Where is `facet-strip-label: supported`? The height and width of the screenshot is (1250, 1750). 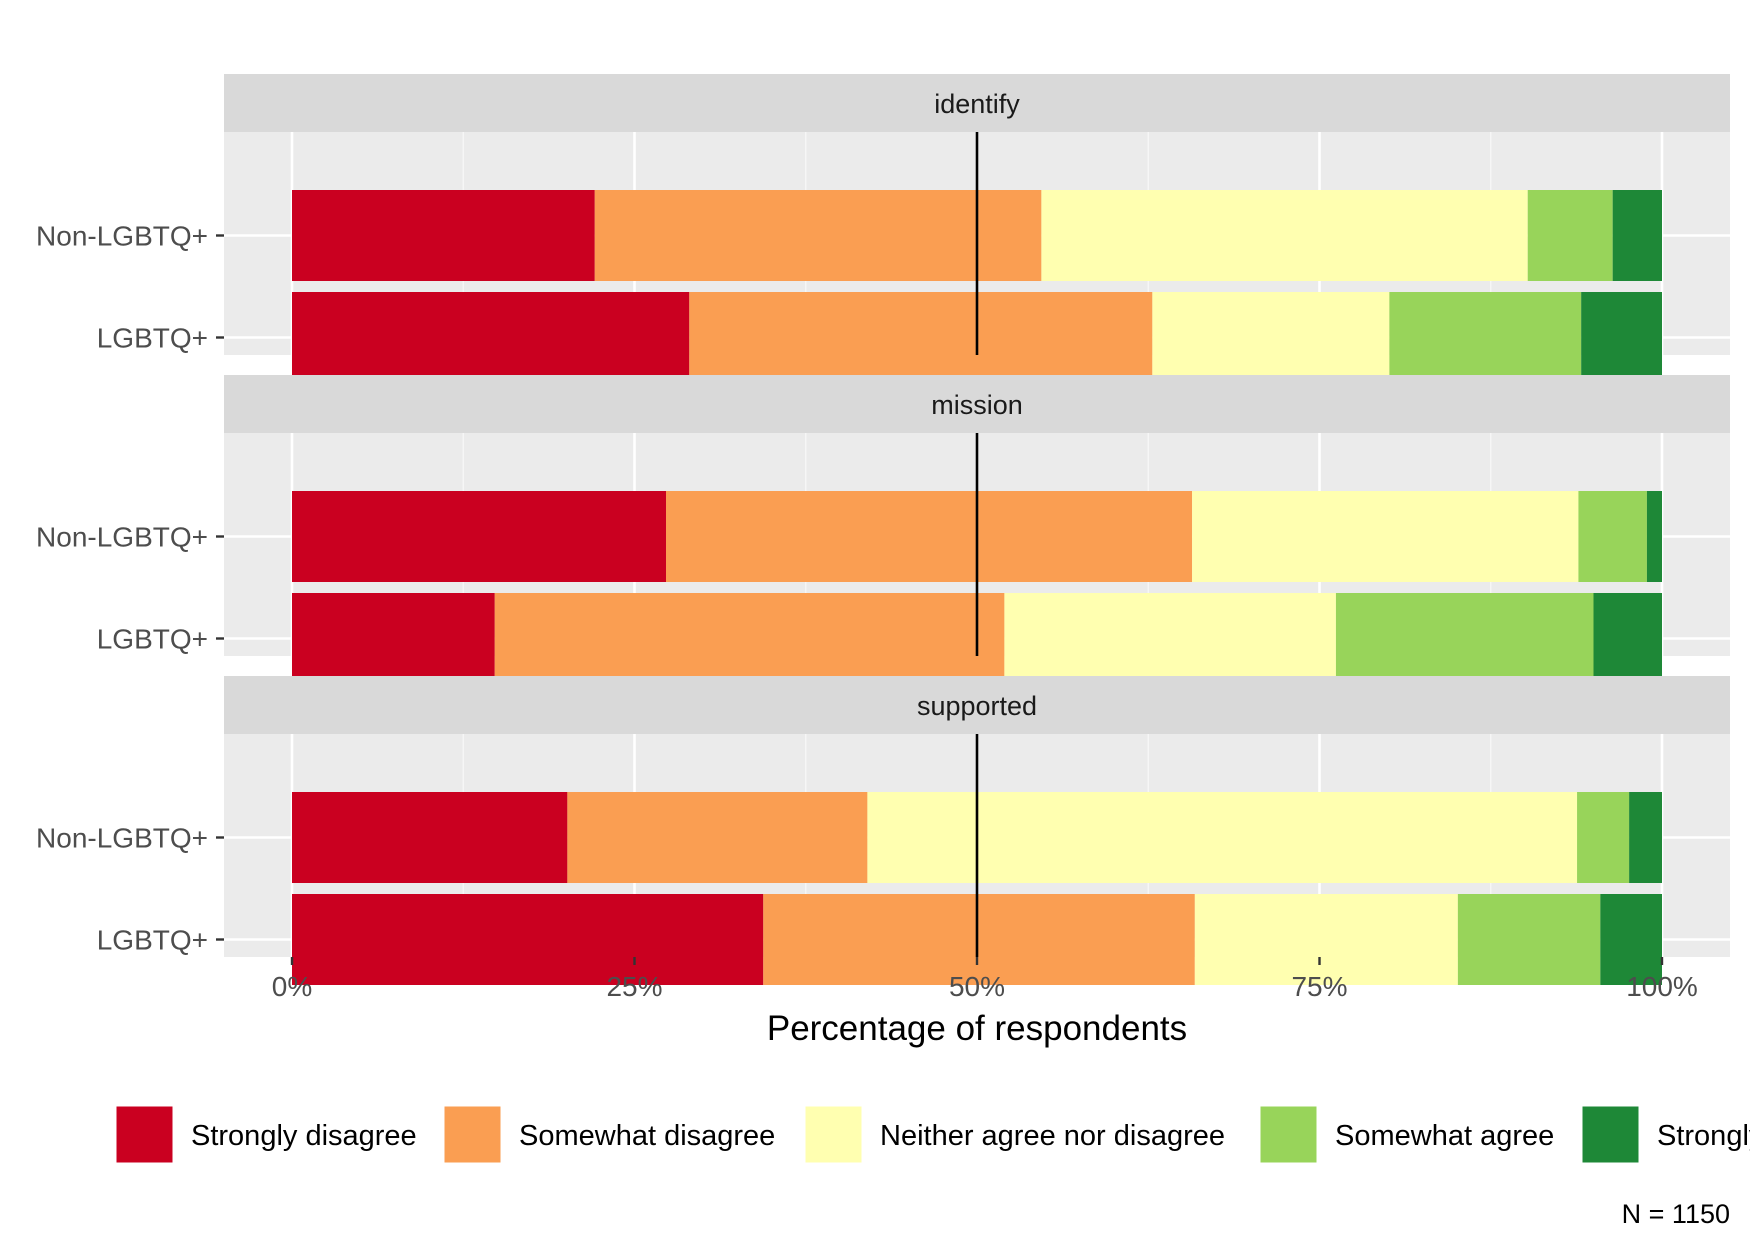 facet-strip-label: supported is located at coordinates (977, 706).